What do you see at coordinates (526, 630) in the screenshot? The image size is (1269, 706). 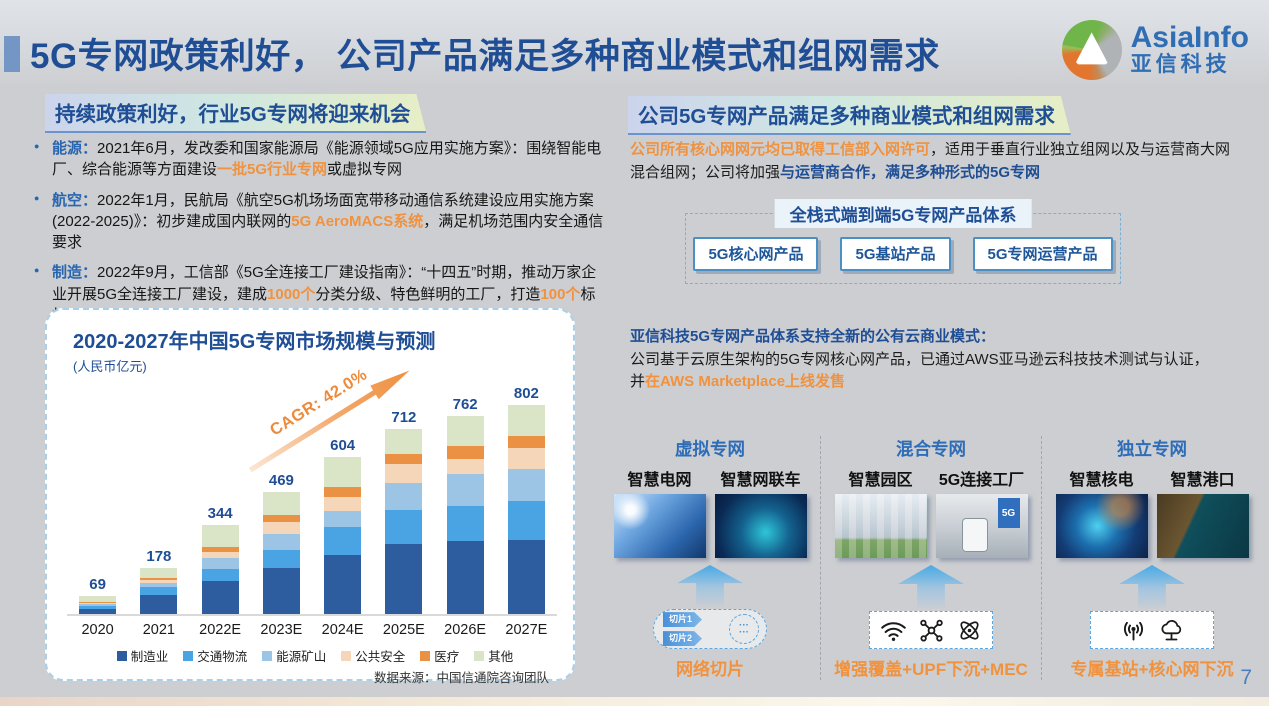 I see `x-axis-label: 2027E` at bounding box center [526, 630].